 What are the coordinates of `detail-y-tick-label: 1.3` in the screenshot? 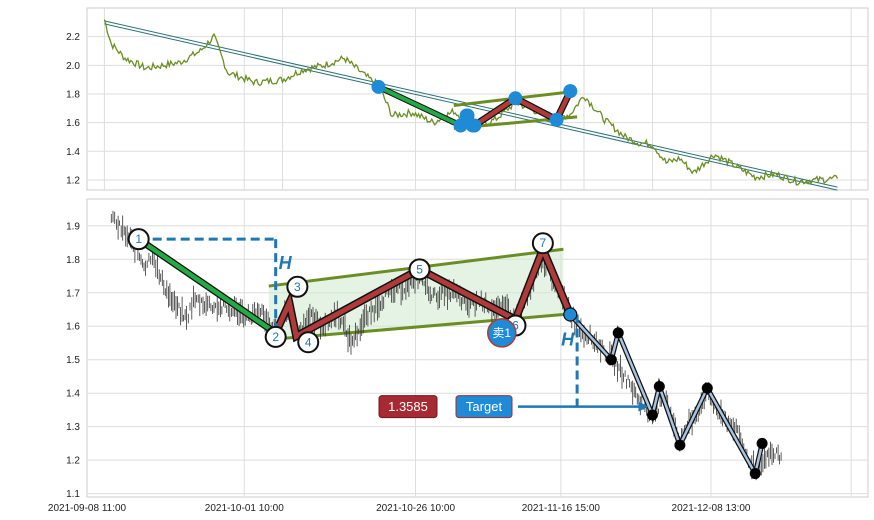 It's located at (73, 427).